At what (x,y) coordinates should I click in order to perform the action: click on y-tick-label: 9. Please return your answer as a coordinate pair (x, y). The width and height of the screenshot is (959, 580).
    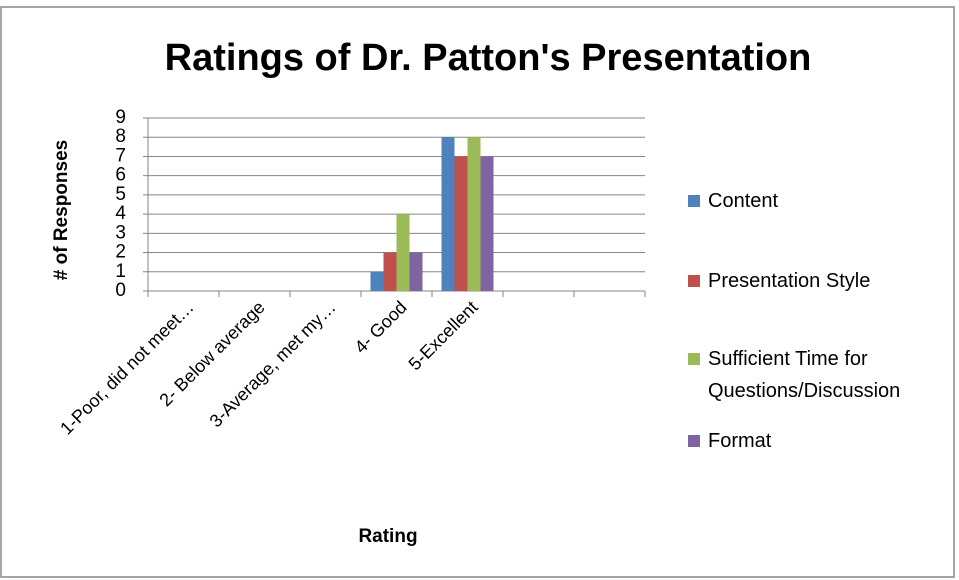
    Looking at the image, I should click on (120, 117).